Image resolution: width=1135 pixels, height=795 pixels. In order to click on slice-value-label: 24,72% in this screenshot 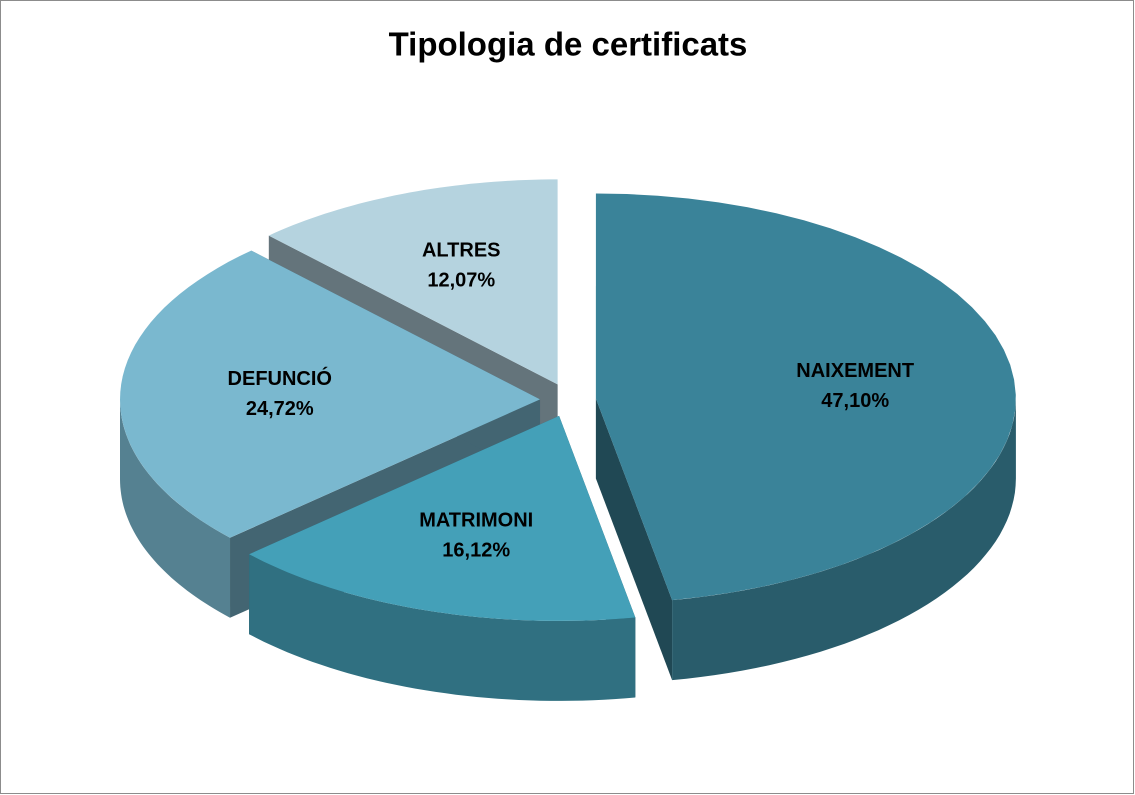, I will do `click(280, 409)`.